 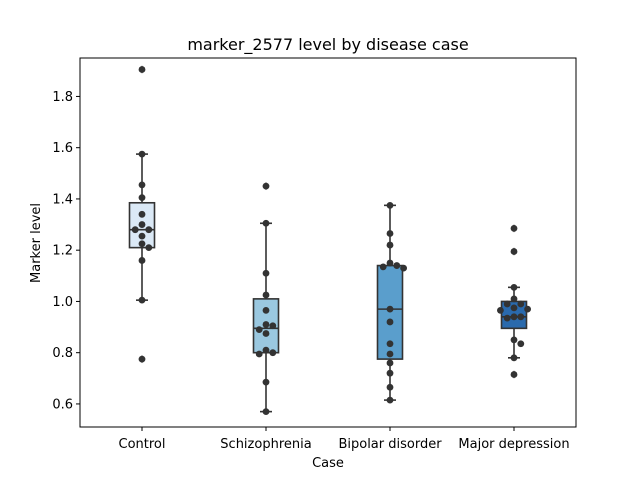 What do you see at coordinates (265, 444) in the screenshot?
I see `x-tick-label: Schizophrenia` at bounding box center [265, 444].